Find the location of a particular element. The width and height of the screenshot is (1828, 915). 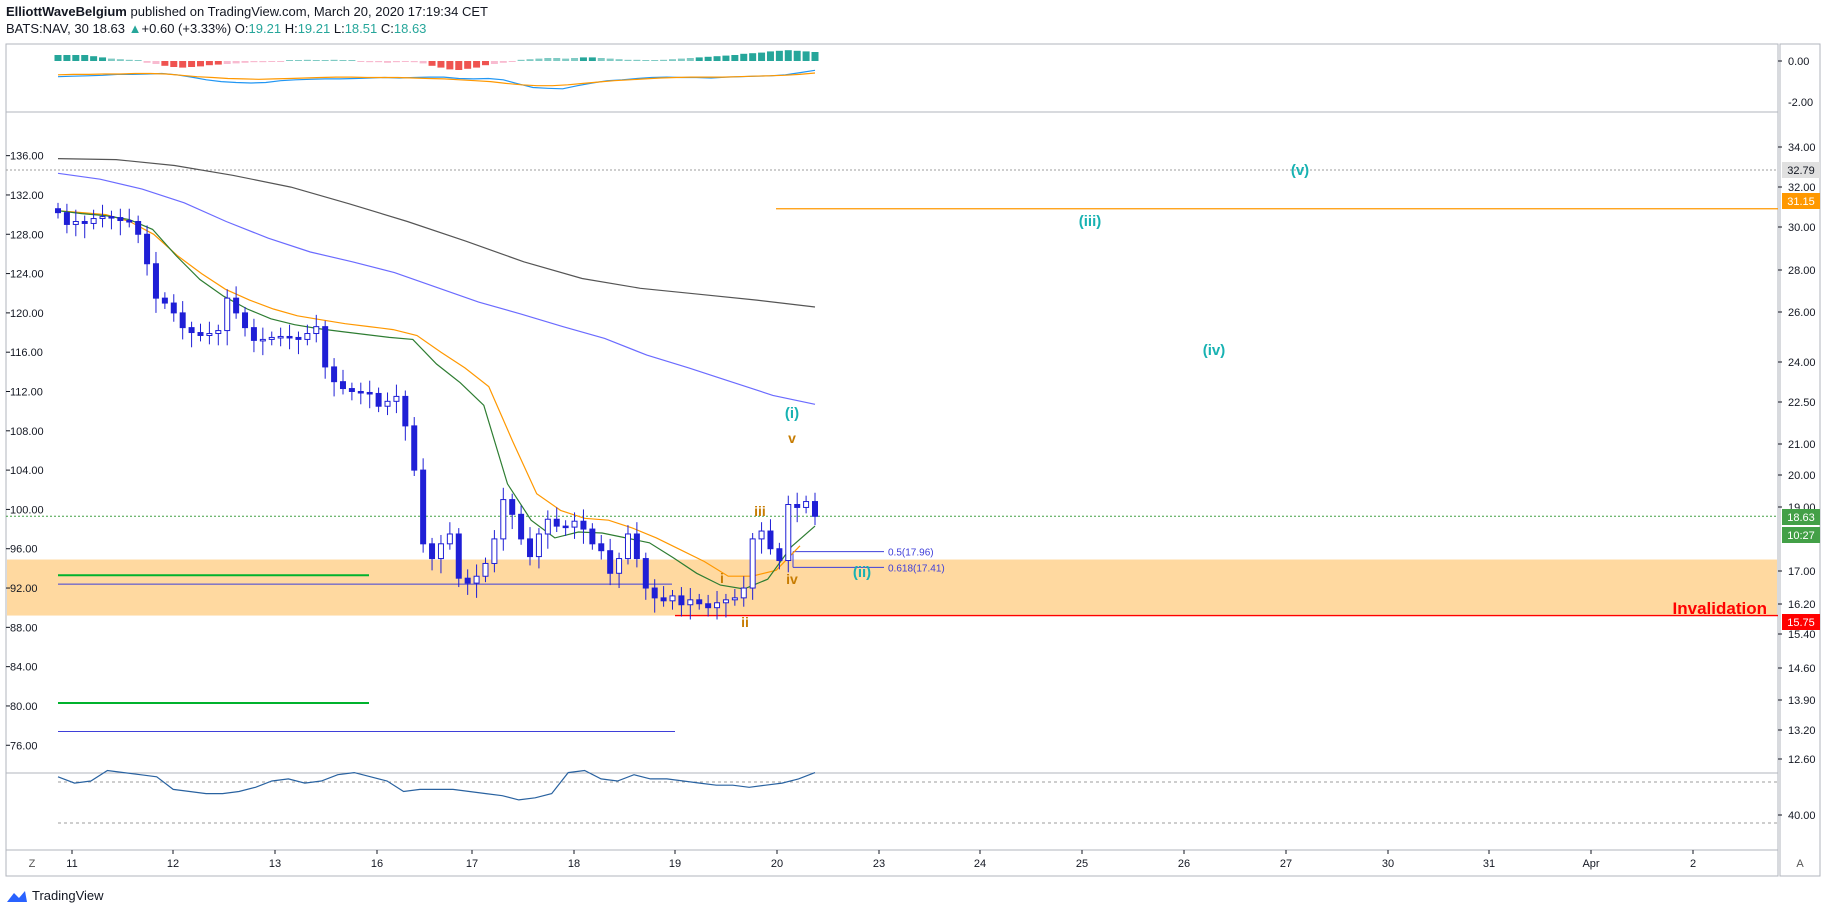

author-name: ElliottWaveBelgium is located at coordinates (66, 11).